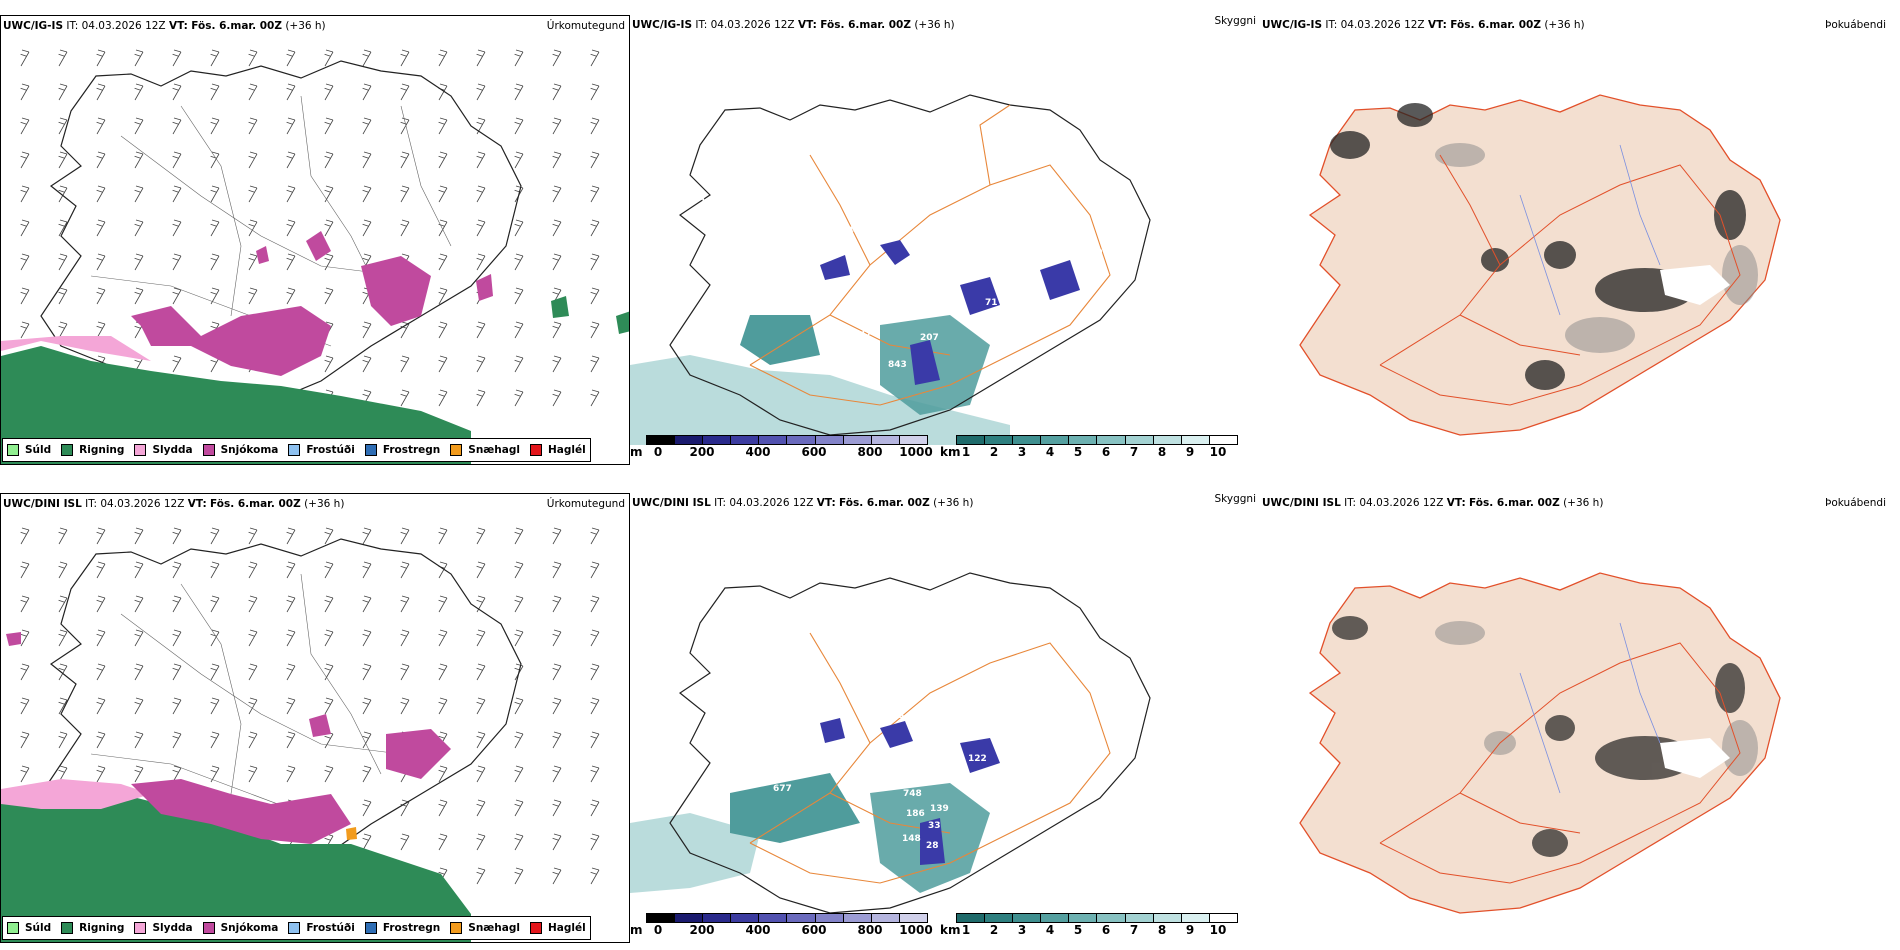 Image resolution: width=1900 pixels, height=950 pixels. What do you see at coordinates (969, 231) in the screenshot?
I see `cloud-base-label: 312` at bounding box center [969, 231].